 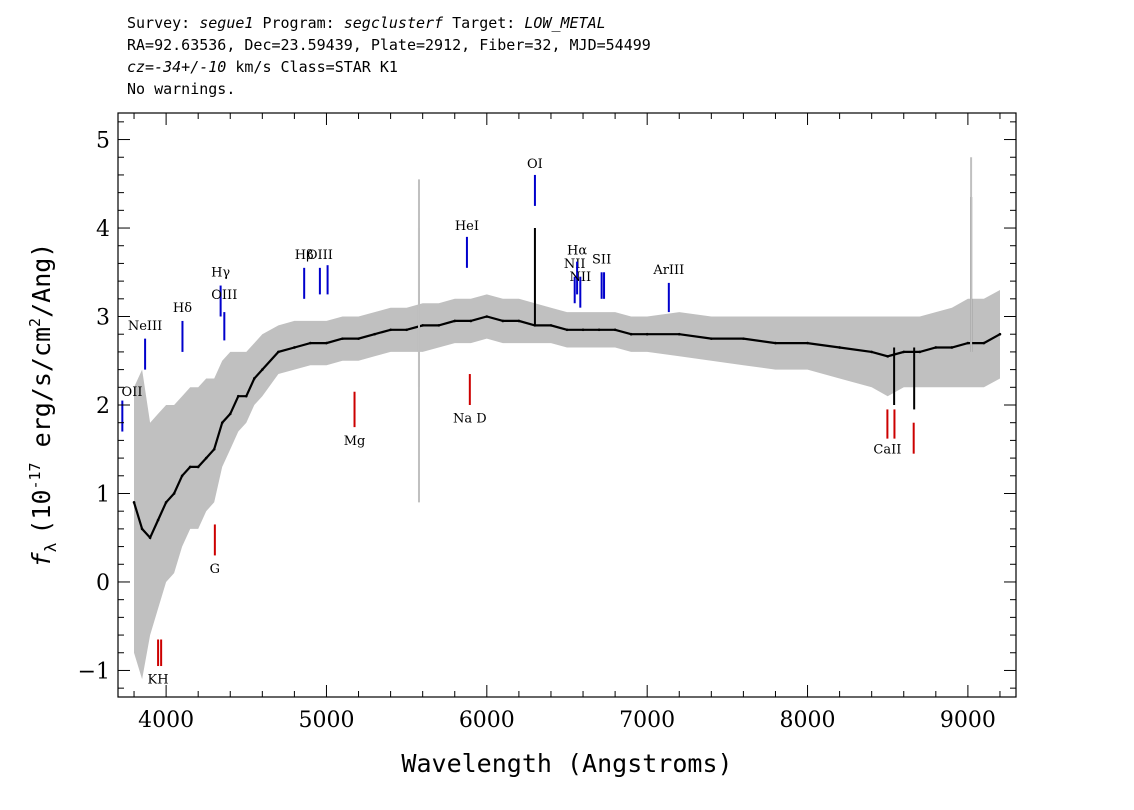 What do you see at coordinates (968, 720) in the screenshot?
I see `x-tick-label: 9000` at bounding box center [968, 720].